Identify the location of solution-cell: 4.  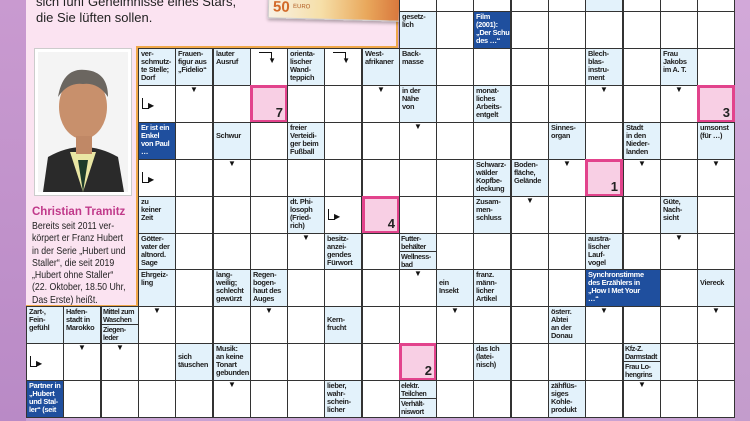
(381, 215).